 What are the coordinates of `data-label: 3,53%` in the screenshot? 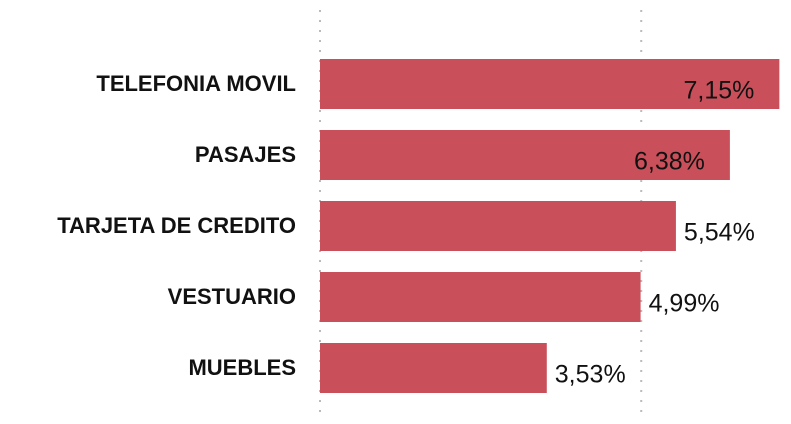 It's located at (590, 375).